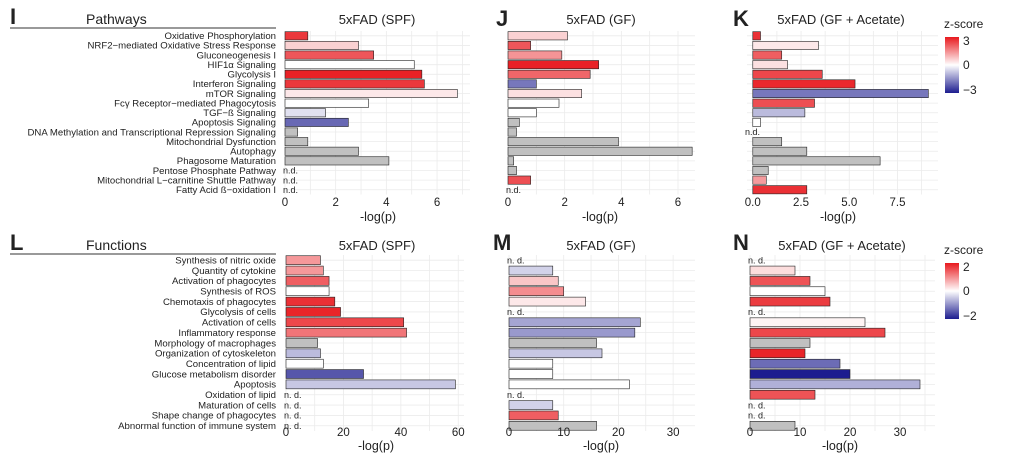 Image resolution: width=1018 pixels, height=465 pixels. Describe the element at coordinates (238, 312) in the screenshot. I see `category-label: Glycolysis of cells` at that location.